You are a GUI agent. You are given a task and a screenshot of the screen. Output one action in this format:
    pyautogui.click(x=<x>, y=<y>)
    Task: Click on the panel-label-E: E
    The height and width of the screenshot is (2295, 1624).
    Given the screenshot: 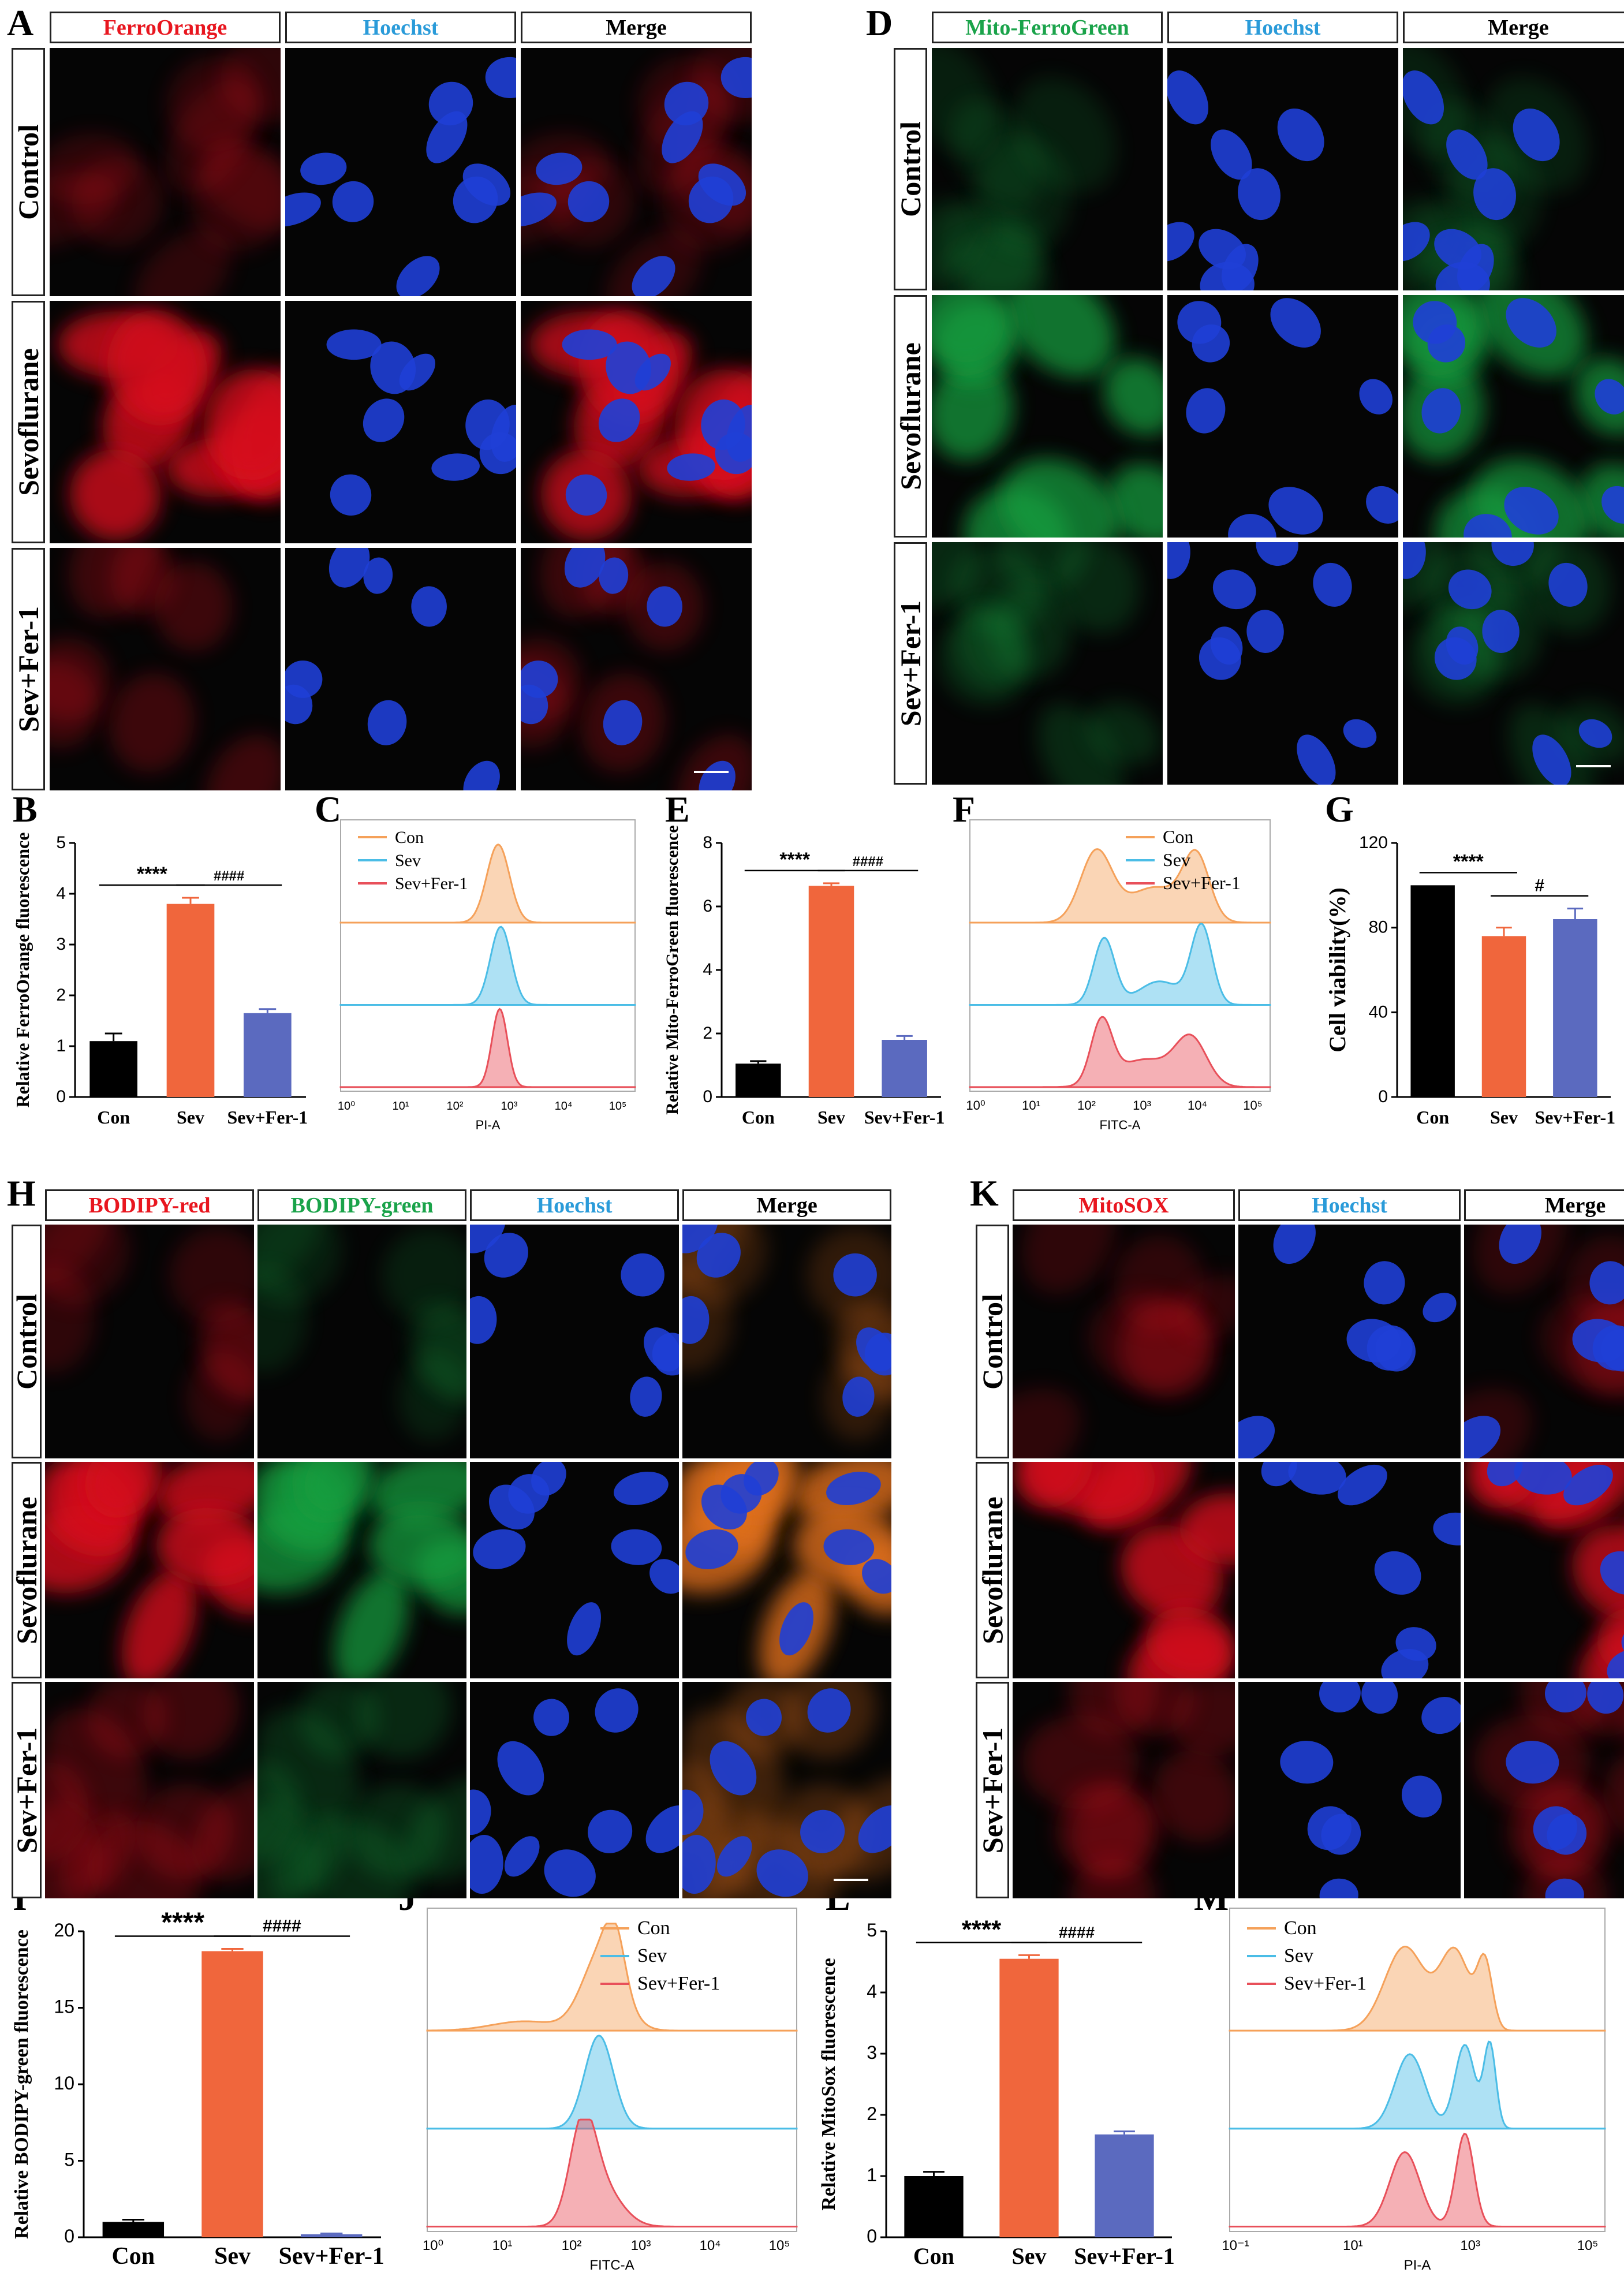 What is the action you would take?
    pyautogui.click(x=677, y=809)
    